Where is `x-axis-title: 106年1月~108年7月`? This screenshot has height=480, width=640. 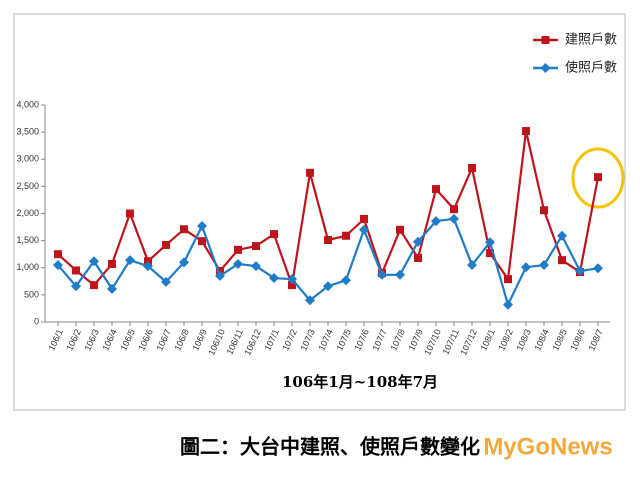
x-axis-title: 106年1月~108年7月 is located at coordinates (360, 382).